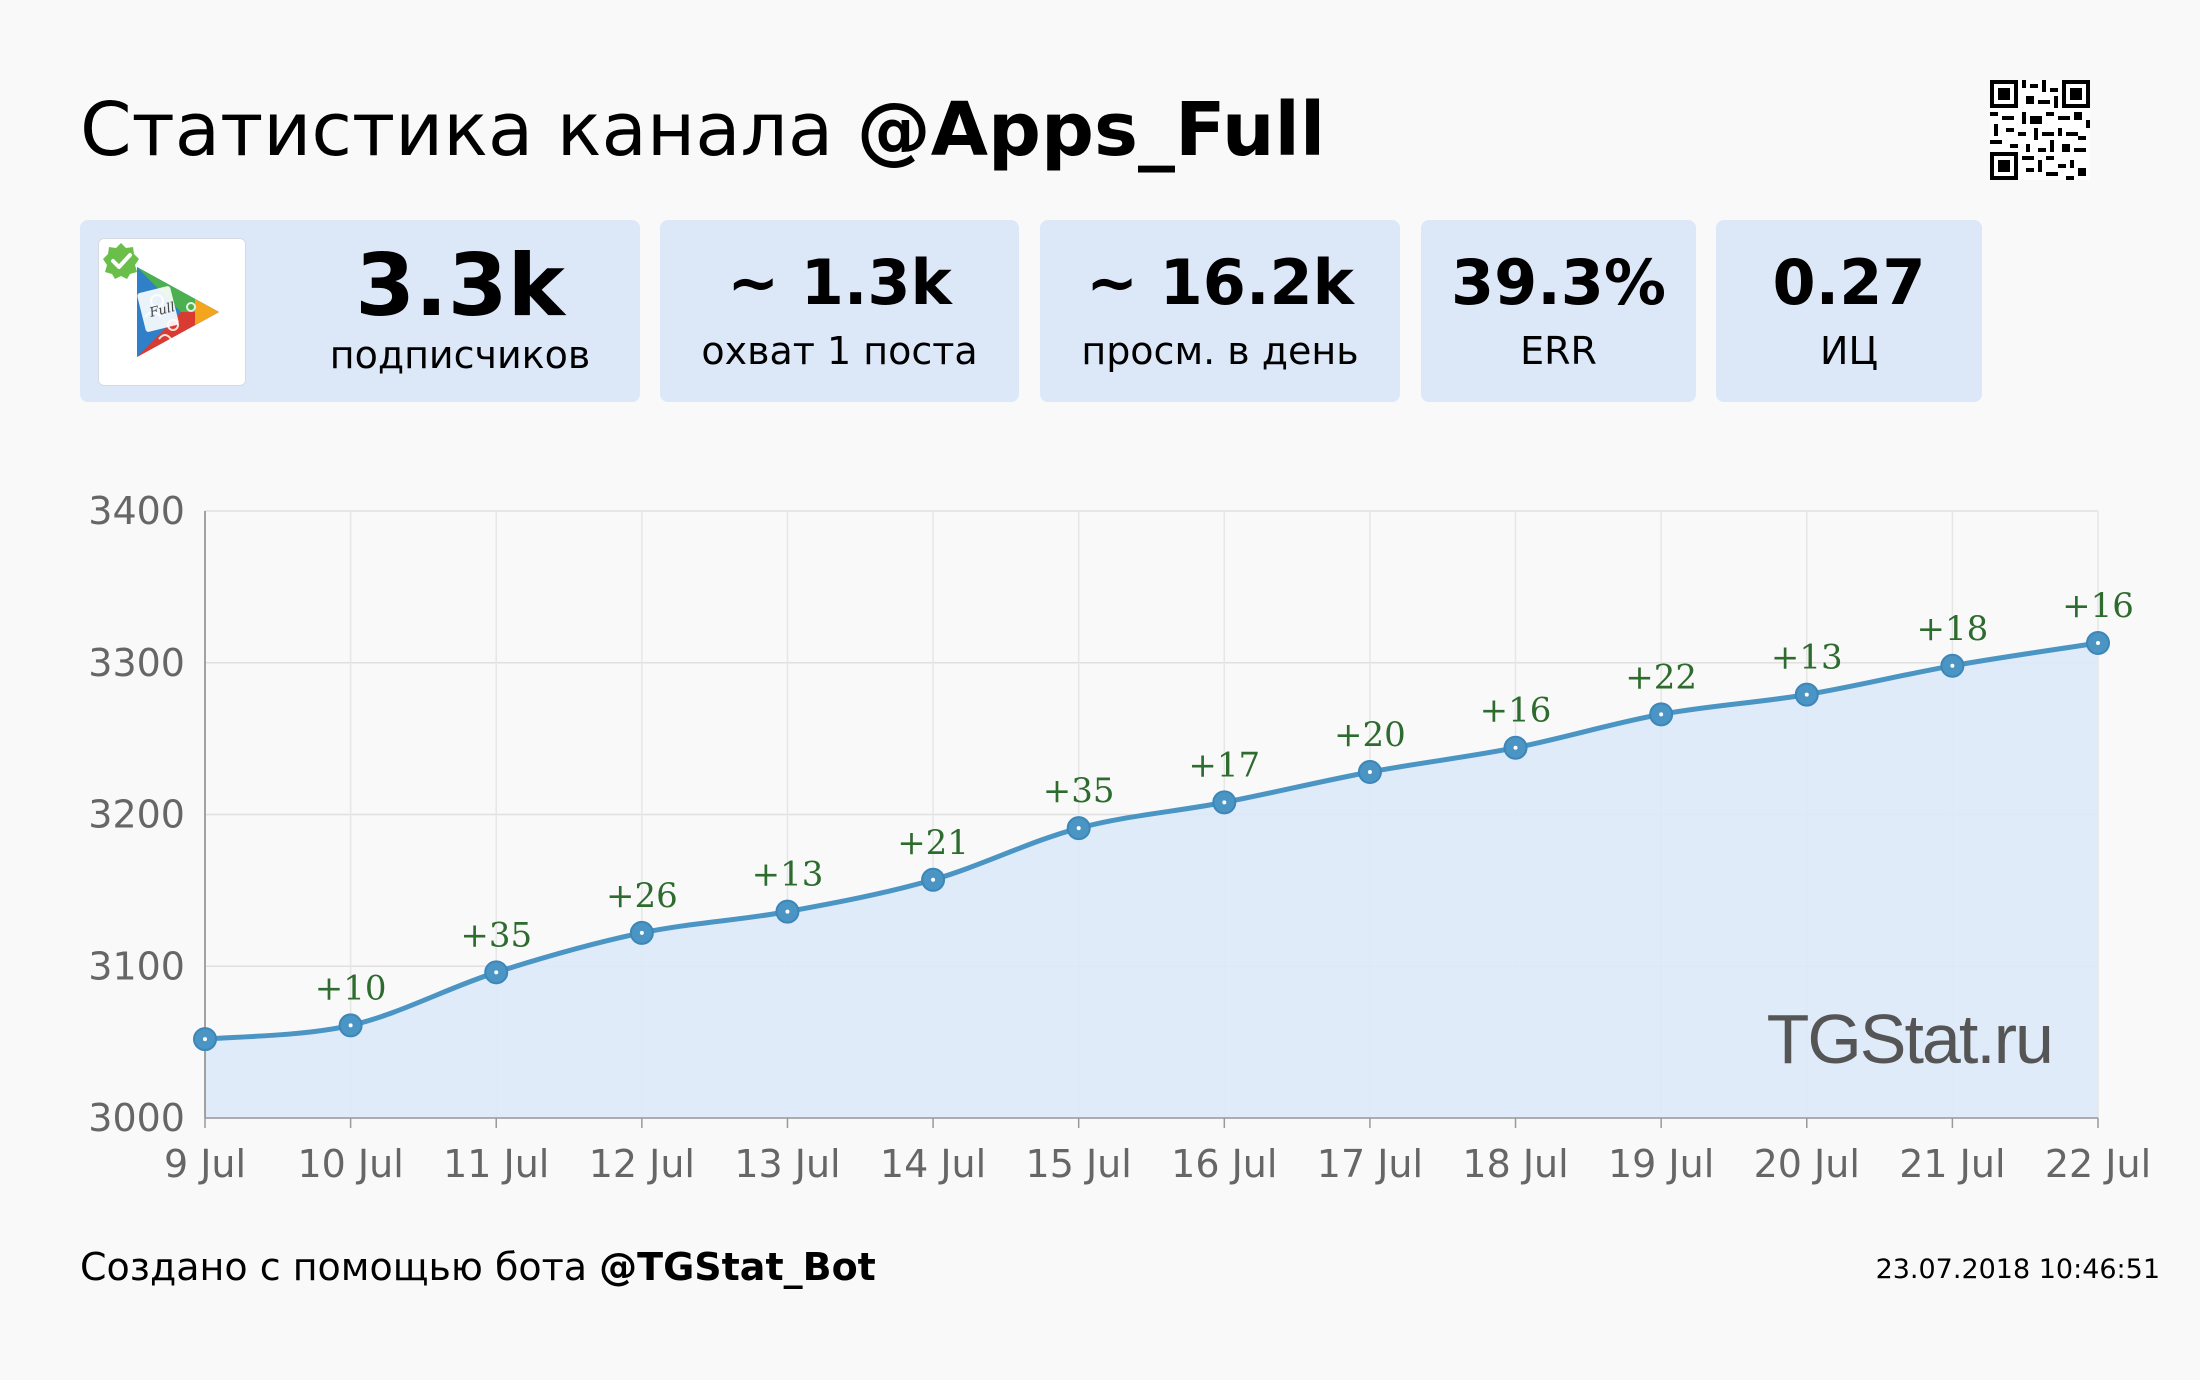 The width and height of the screenshot is (2200, 1380). What do you see at coordinates (1807, 1164) in the screenshot?
I see `x-tick-label: 20 Jul` at bounding box center [1807, 1164].